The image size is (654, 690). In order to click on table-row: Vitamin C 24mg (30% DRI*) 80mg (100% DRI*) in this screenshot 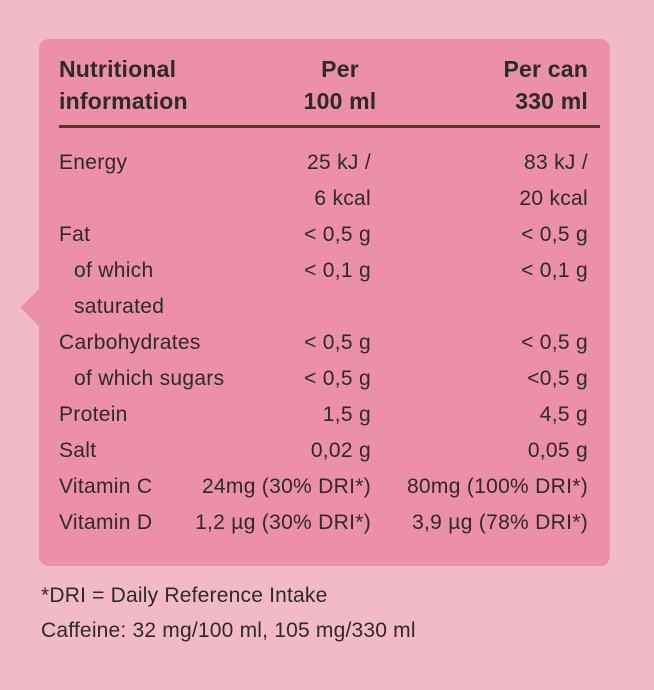, I will do `click(323, 487)`.